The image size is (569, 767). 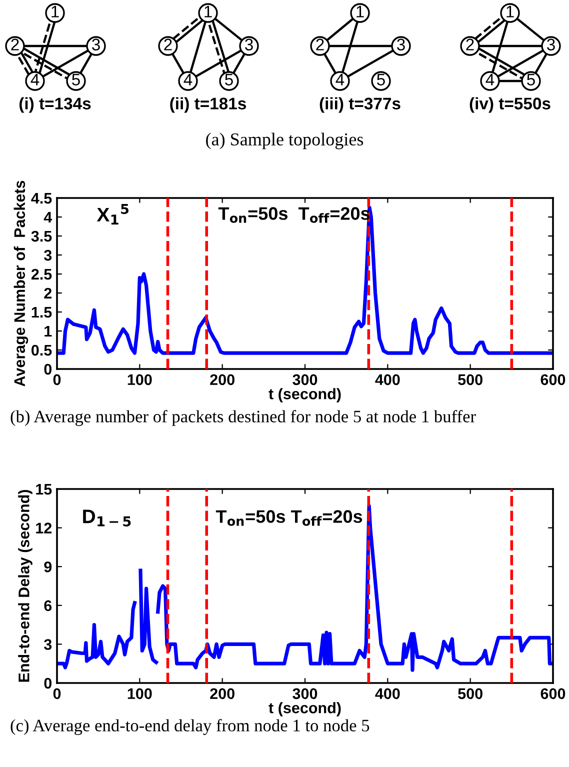 I want to click on text: (a) Sample topologies, so click(x=285, y=141).